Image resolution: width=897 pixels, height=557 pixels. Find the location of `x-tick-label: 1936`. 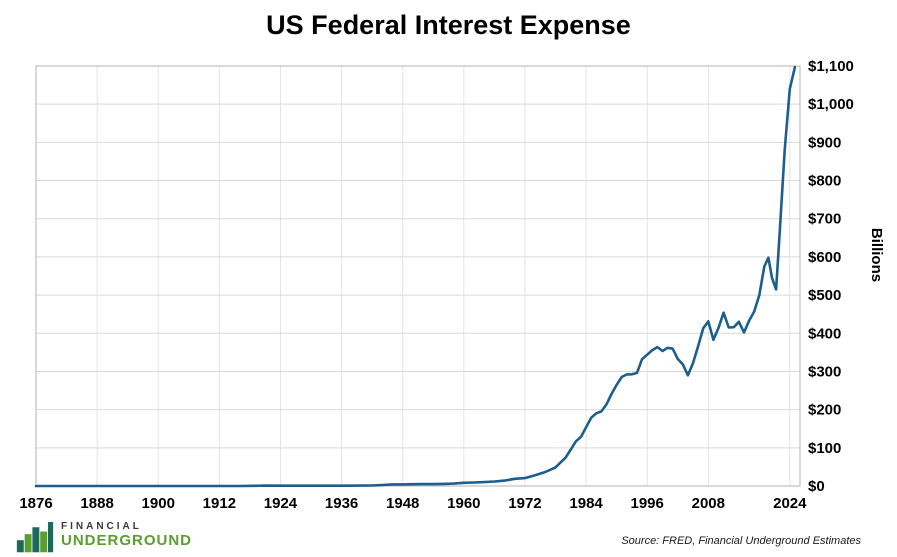

x-tick-label: 1936 is located at coordinates (341, 503).